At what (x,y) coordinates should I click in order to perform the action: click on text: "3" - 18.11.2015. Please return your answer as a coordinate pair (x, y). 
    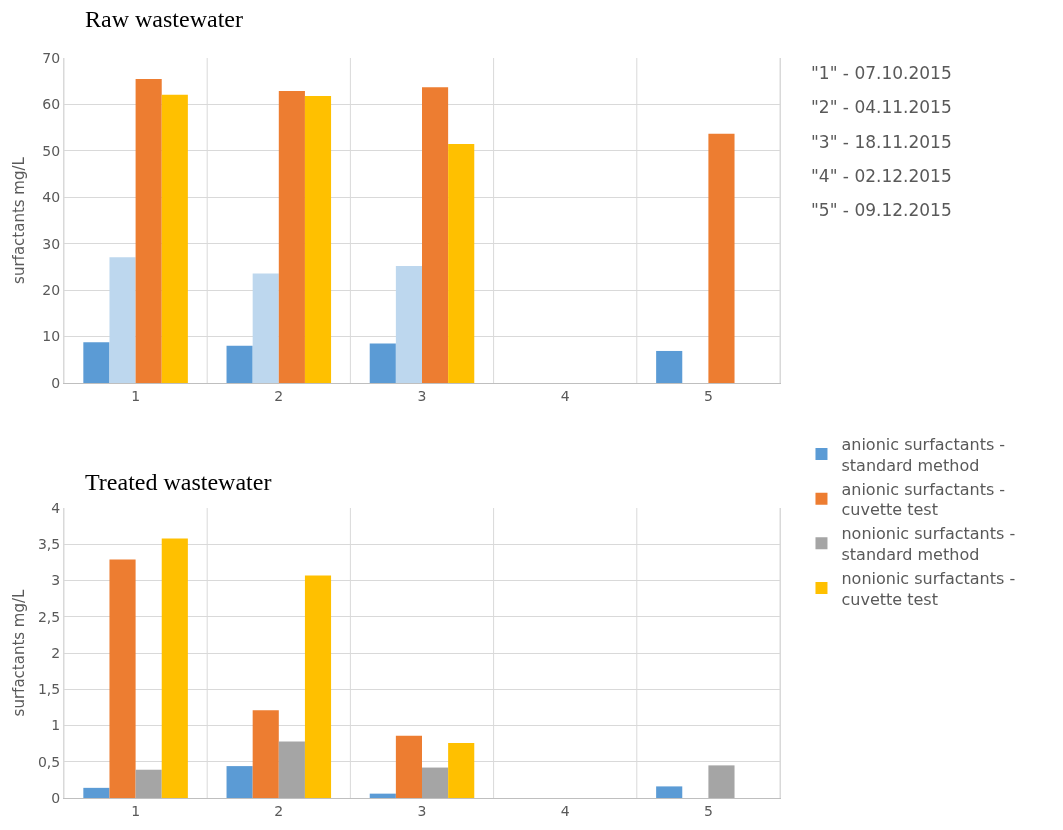
    Looking at the image, I should click on (881, 142).